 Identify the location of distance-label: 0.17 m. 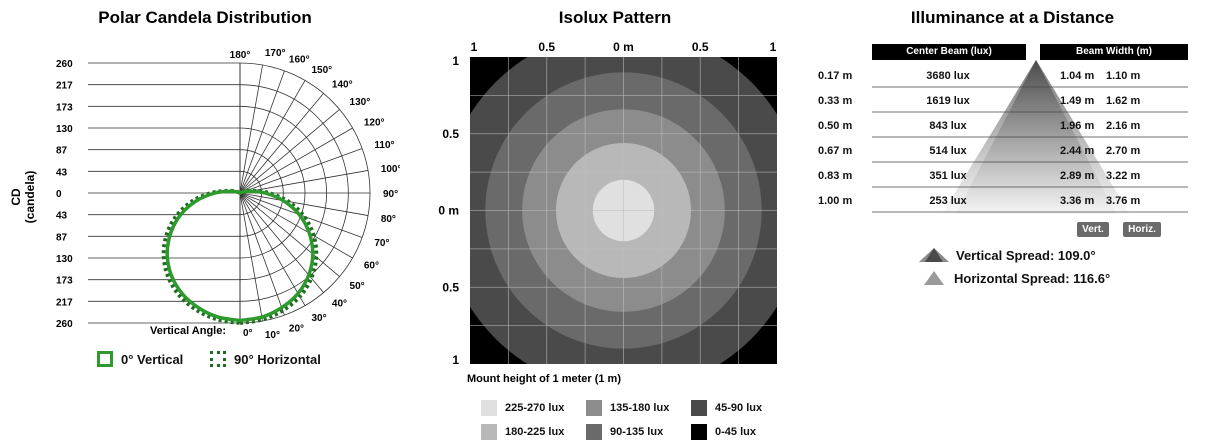
(835, 76).